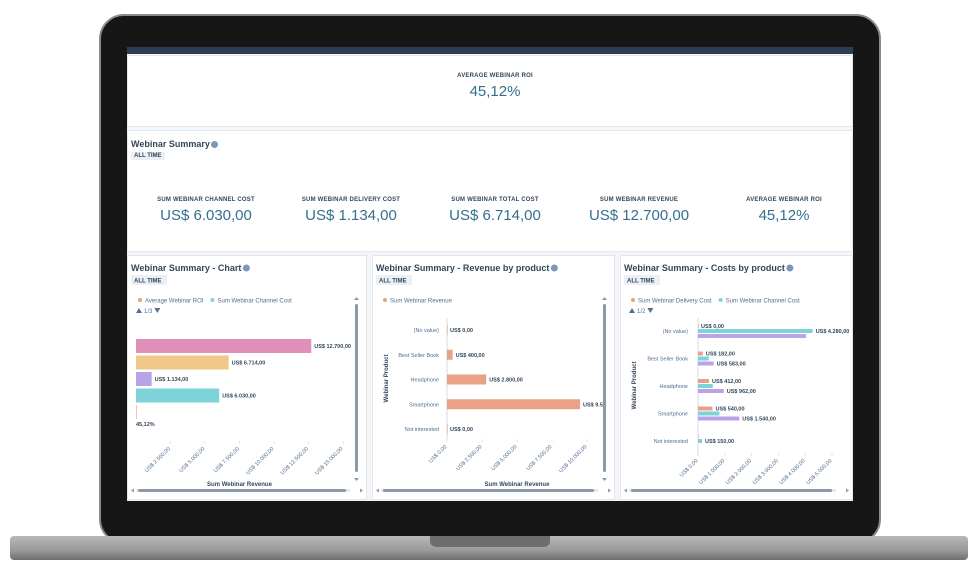 This screenshot has width=979, height=581. What do you see at coordinates (741, 392) in the screenshot?
I see `data-label: US$ 962,00` at bounding box center [741, 392].